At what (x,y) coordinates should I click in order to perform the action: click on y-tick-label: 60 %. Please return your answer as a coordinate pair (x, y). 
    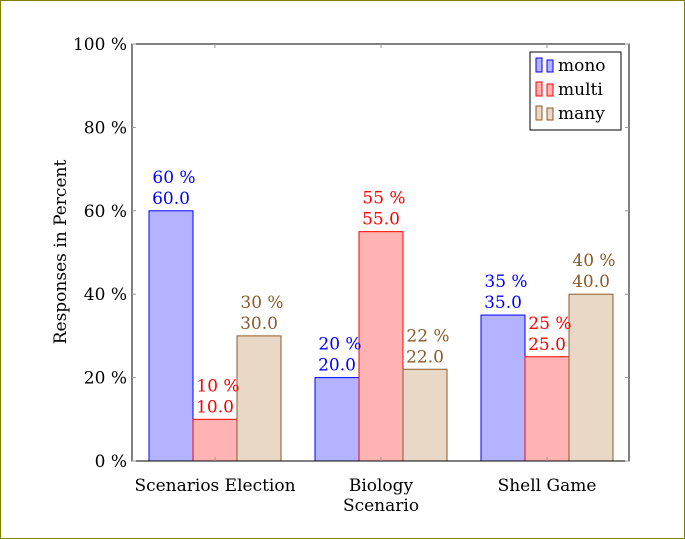
    Looking at the image, I should click on (105, 212).